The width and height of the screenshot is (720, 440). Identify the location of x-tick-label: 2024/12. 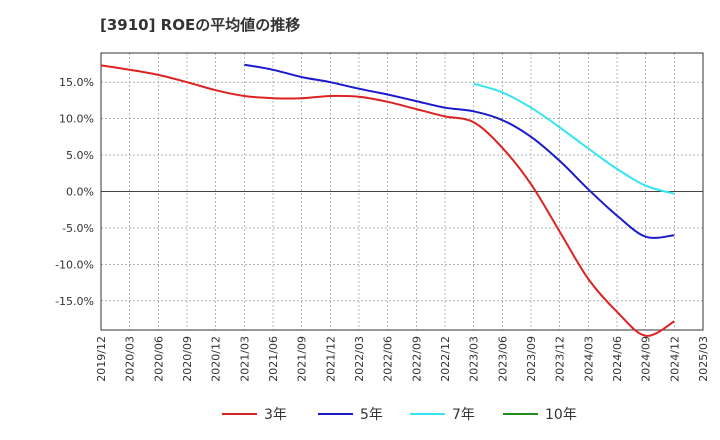
(674, 359).